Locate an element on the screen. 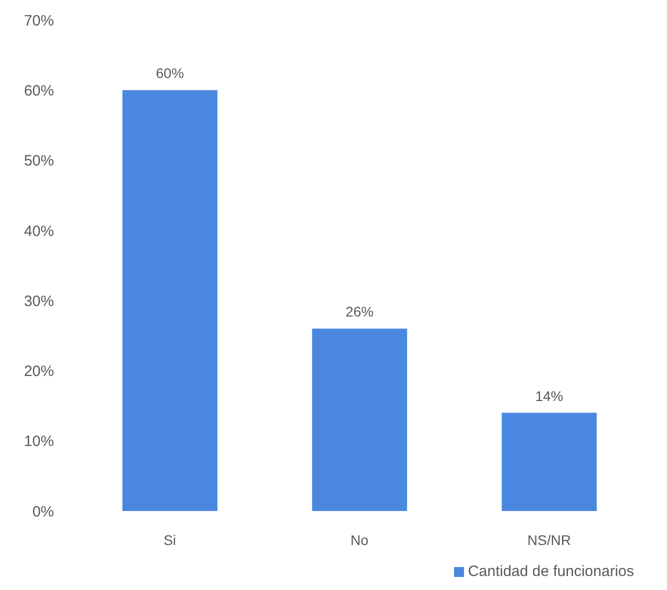  x-tick-label: NS/NR is located at coordinates (549, 540).